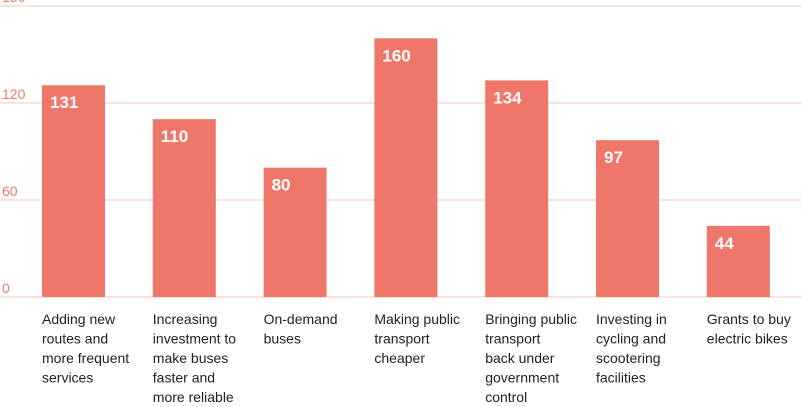  I want to click on category-label-line: scootering, so click(628, 358).